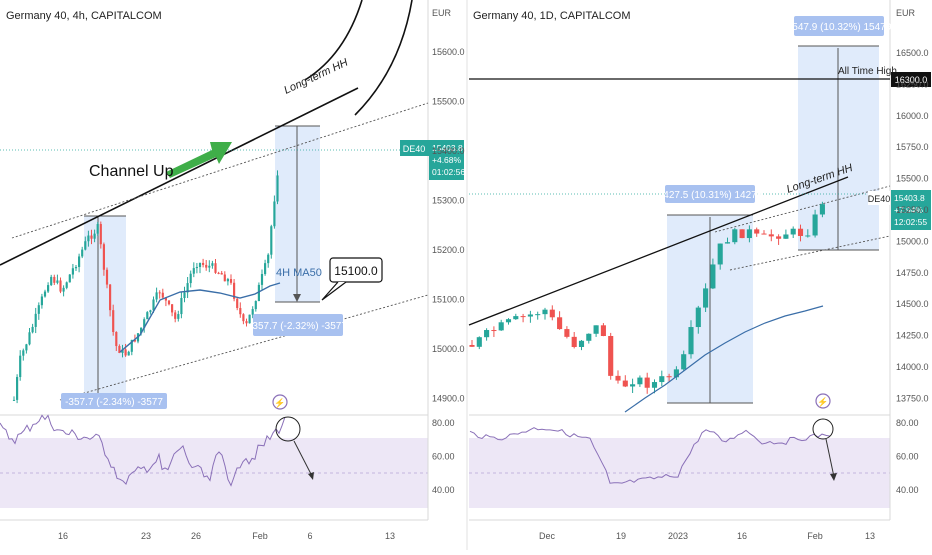  What do you see at coordinates (448, 52) in the screenshot?
I see `axis-tick-label: 15600.0` at bounding box center [448, 52].